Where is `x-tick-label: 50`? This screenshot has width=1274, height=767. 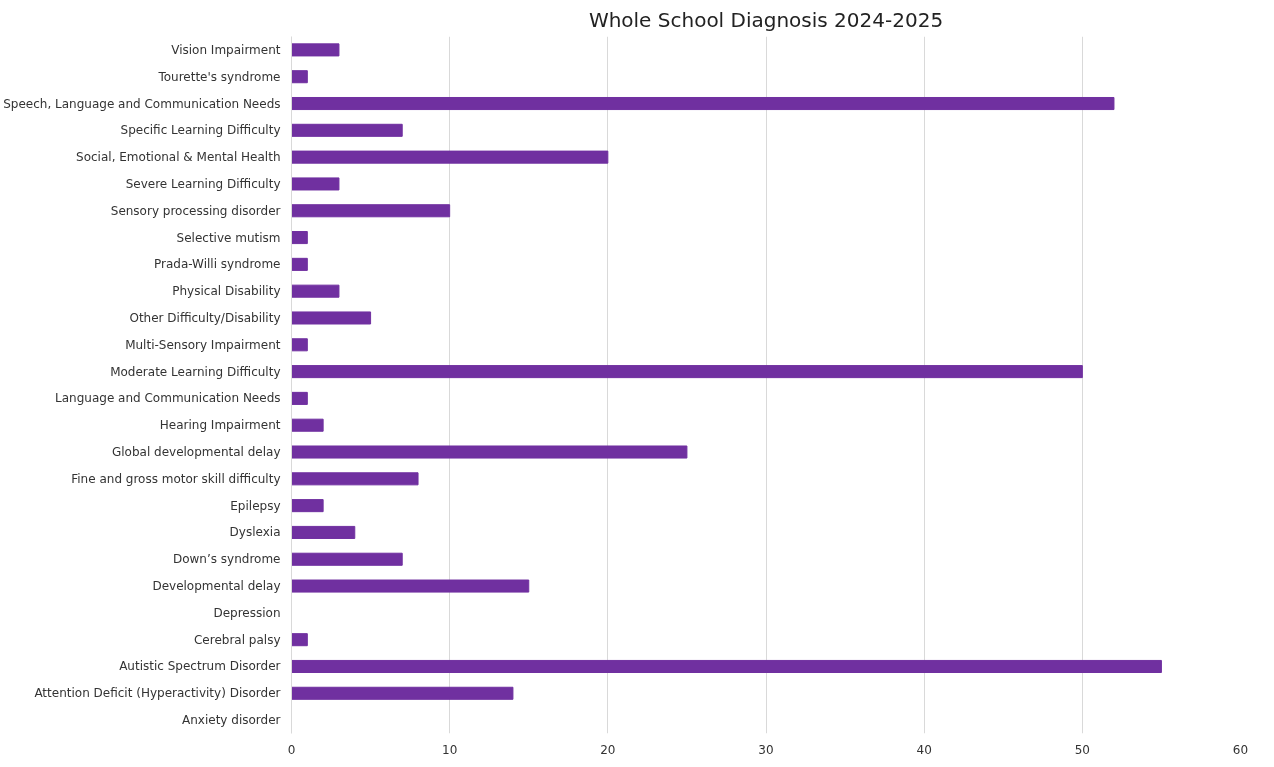
x-tick-label: 50 is located at coordinates (1082, 749).